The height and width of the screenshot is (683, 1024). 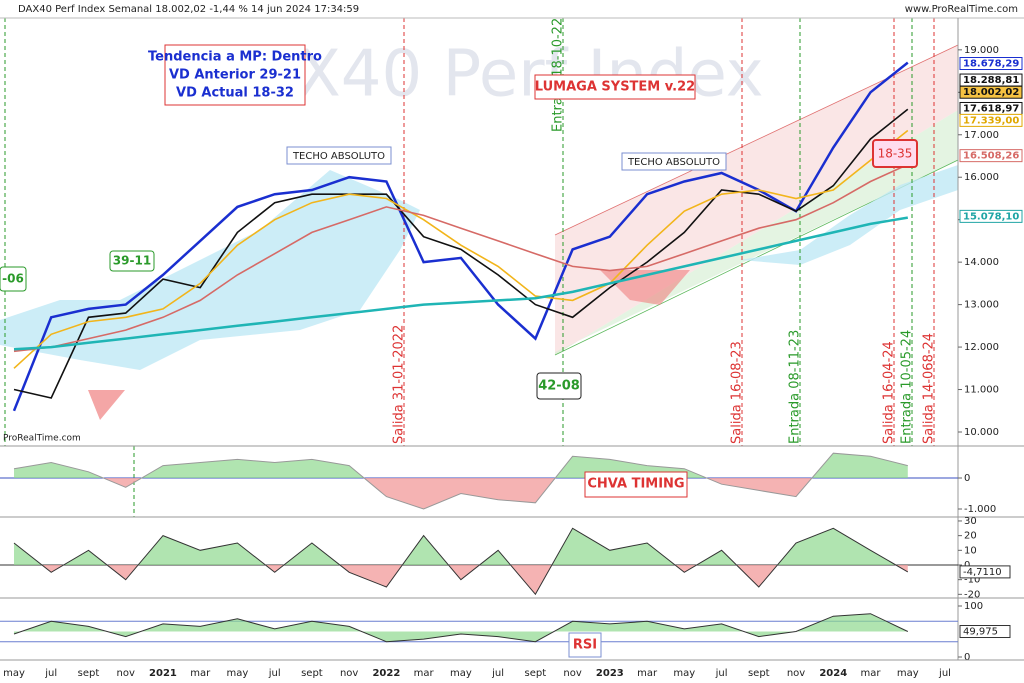 What do you see at coordinates (981, 177) in the screenshot?
I see `y-tick-label: 16.000` at bounding box center [981, 177].